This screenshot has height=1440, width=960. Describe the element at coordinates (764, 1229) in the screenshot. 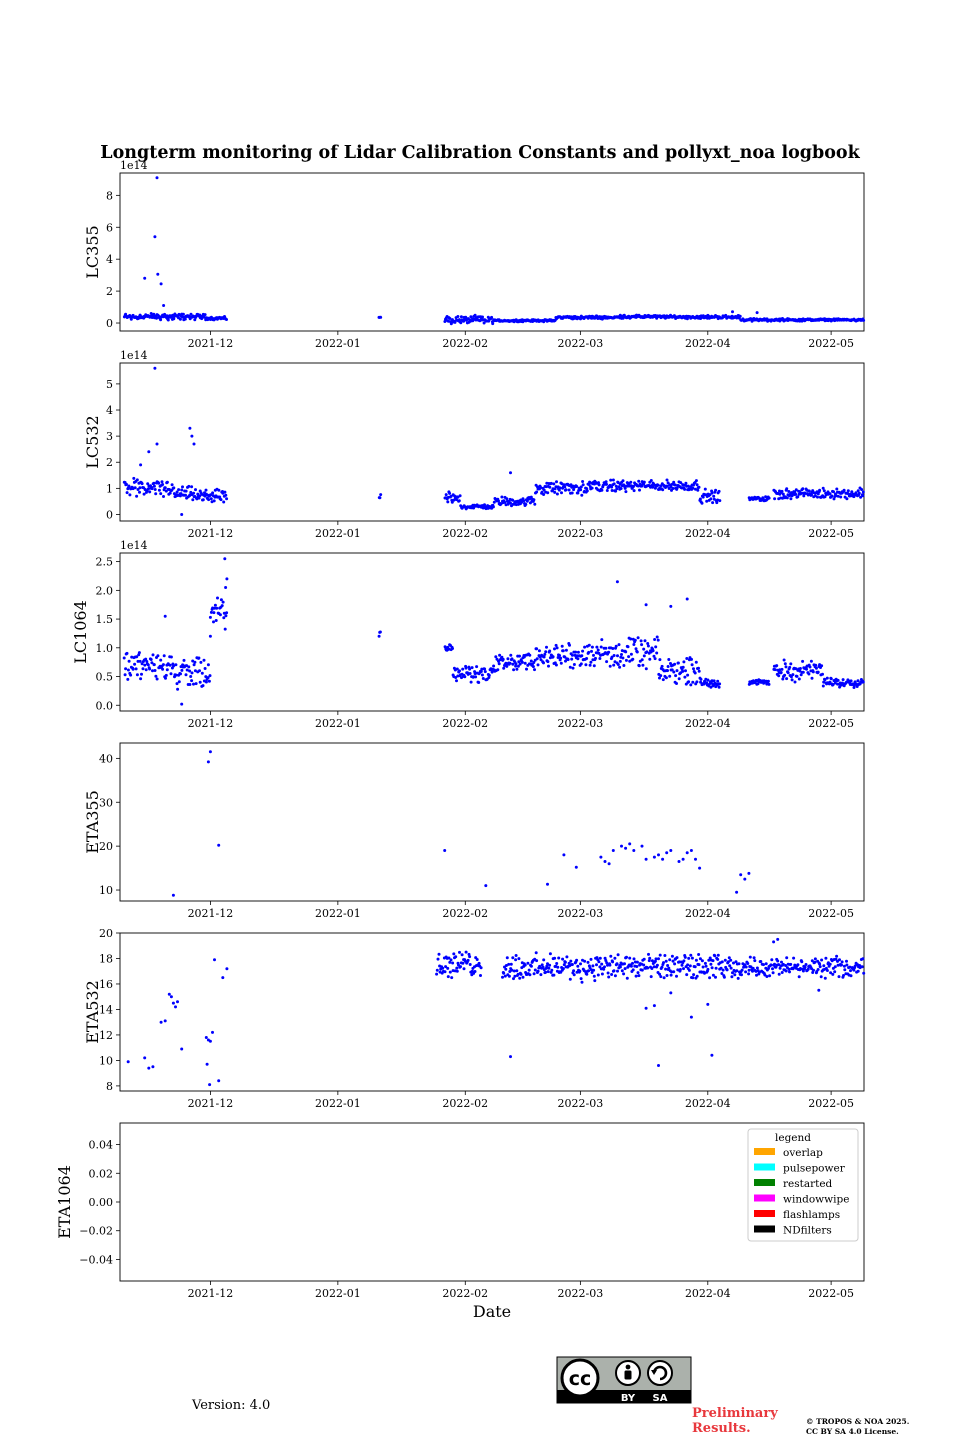

I see `legend-swatch-NDfilters` at that location.